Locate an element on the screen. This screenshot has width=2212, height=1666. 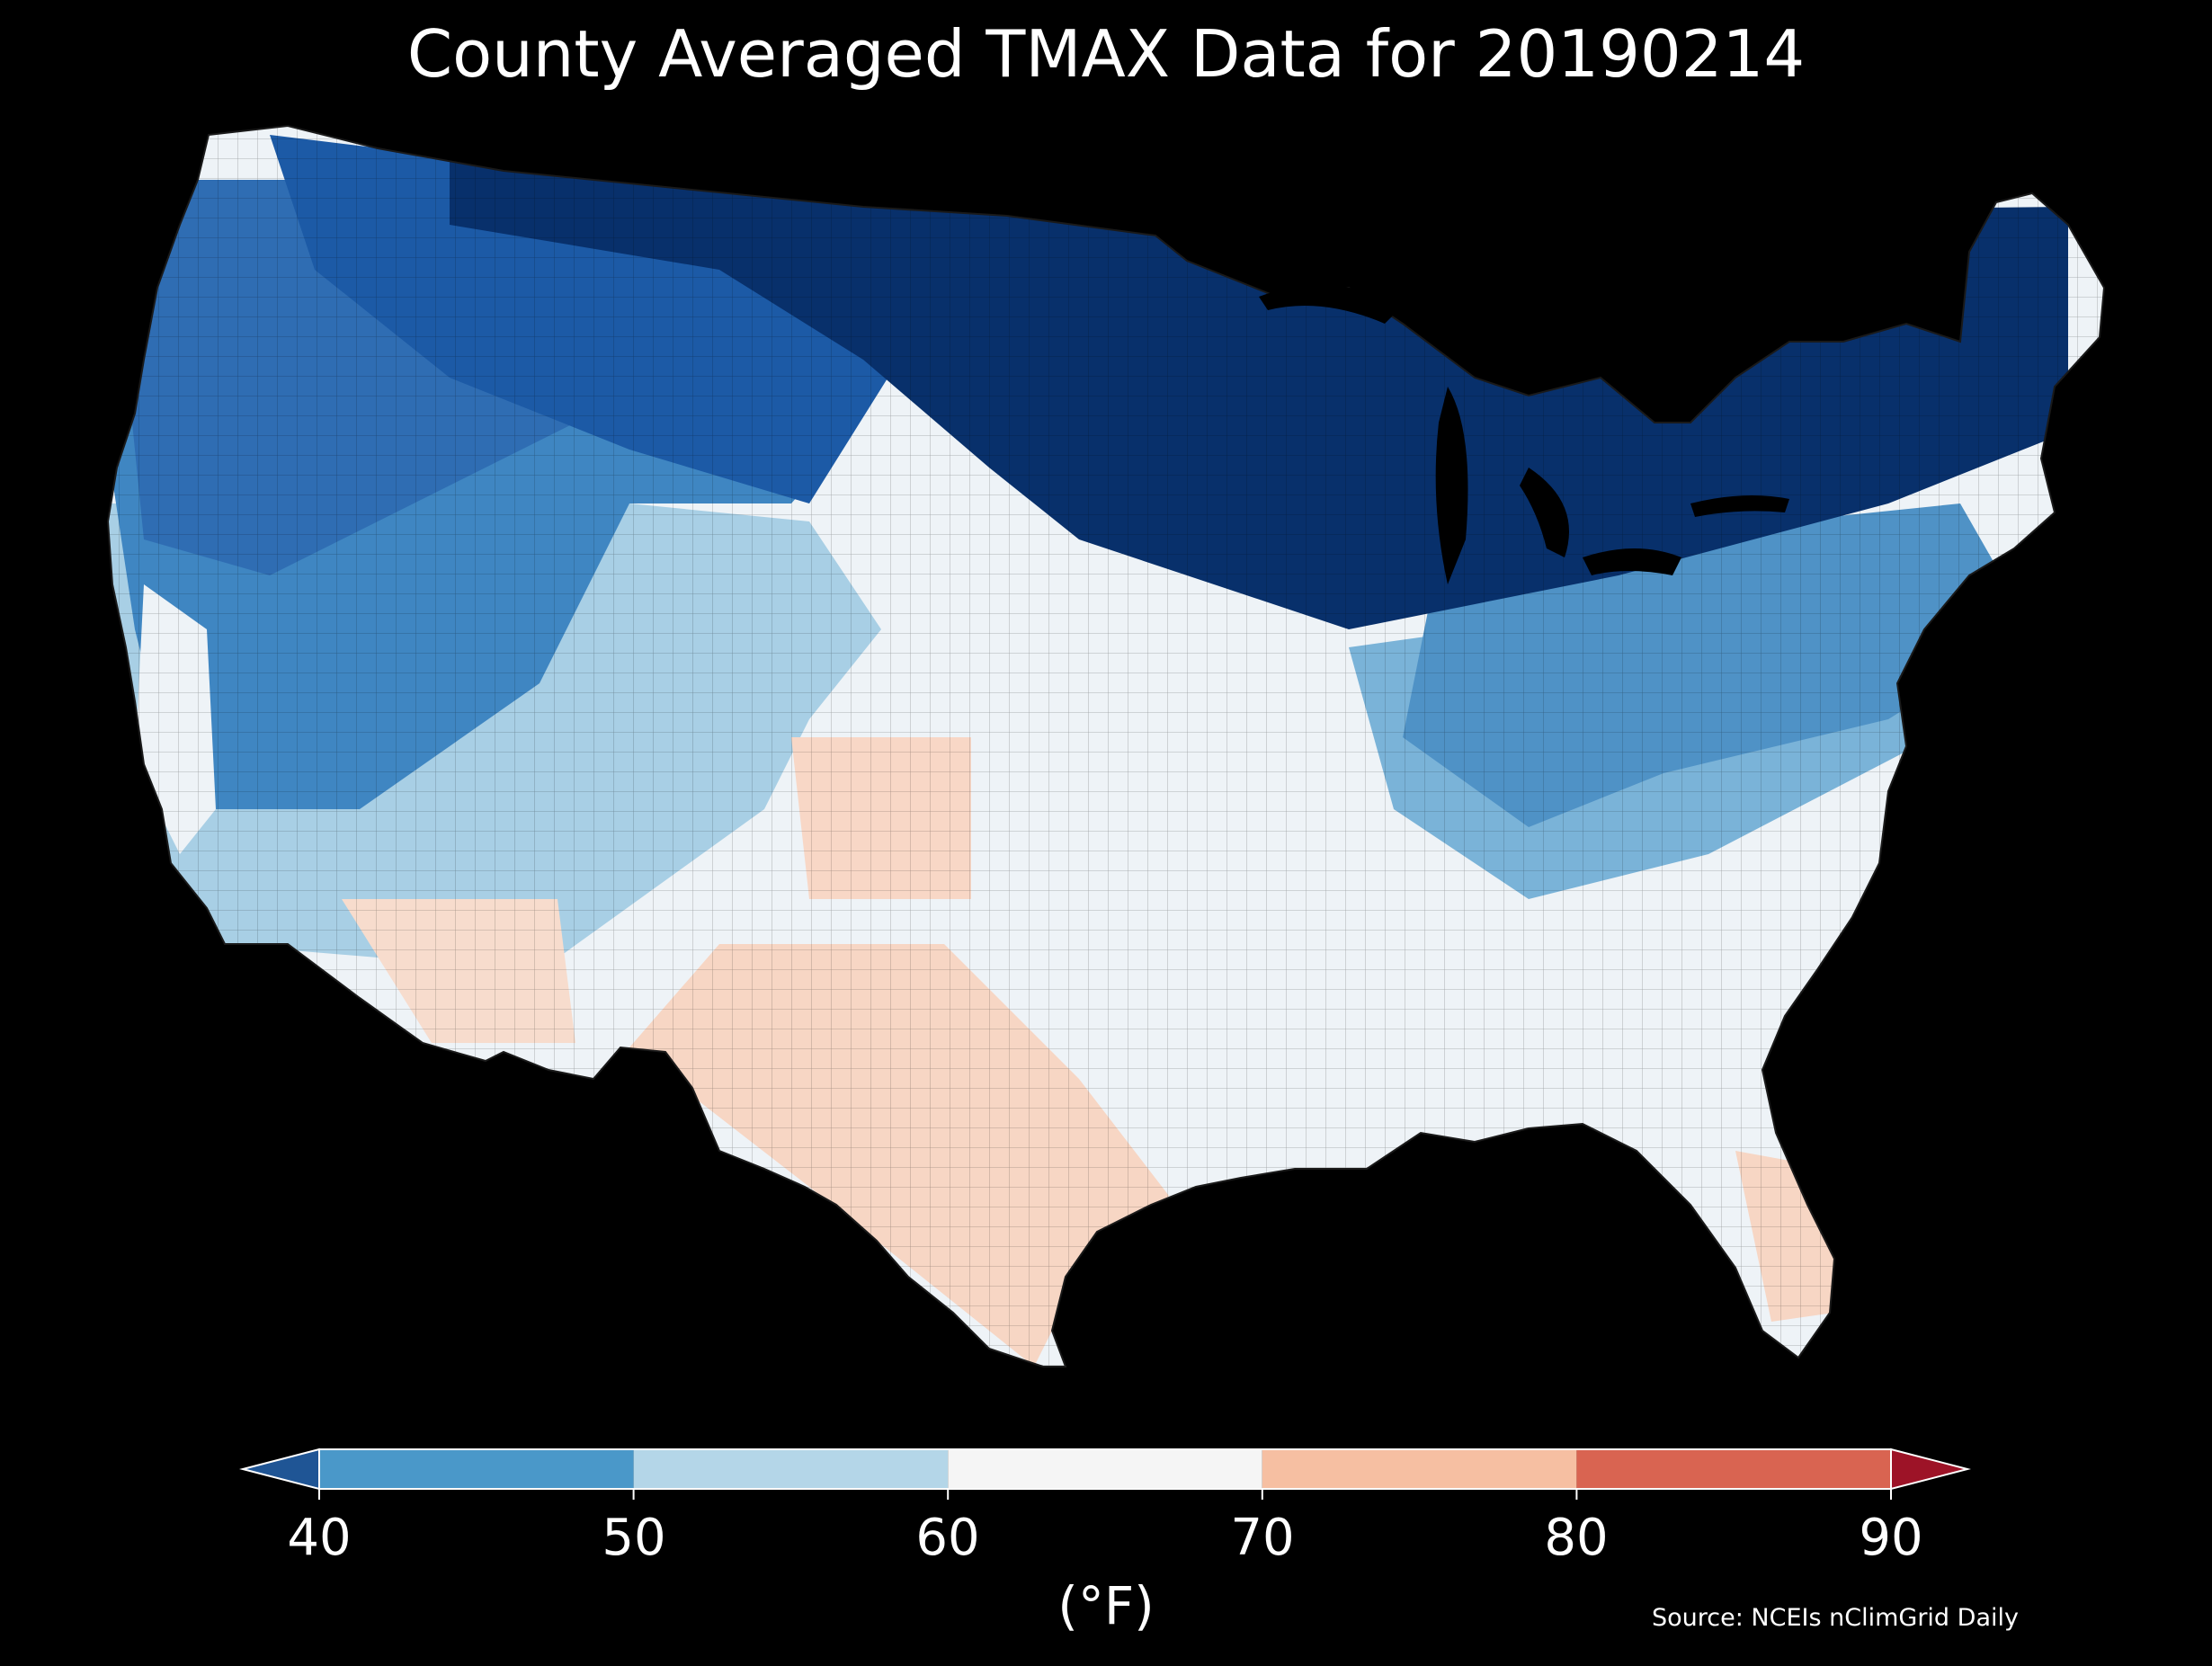
map-title: County Averaged TMAX Data for 20190214 is located at coordinates (1106, 54).